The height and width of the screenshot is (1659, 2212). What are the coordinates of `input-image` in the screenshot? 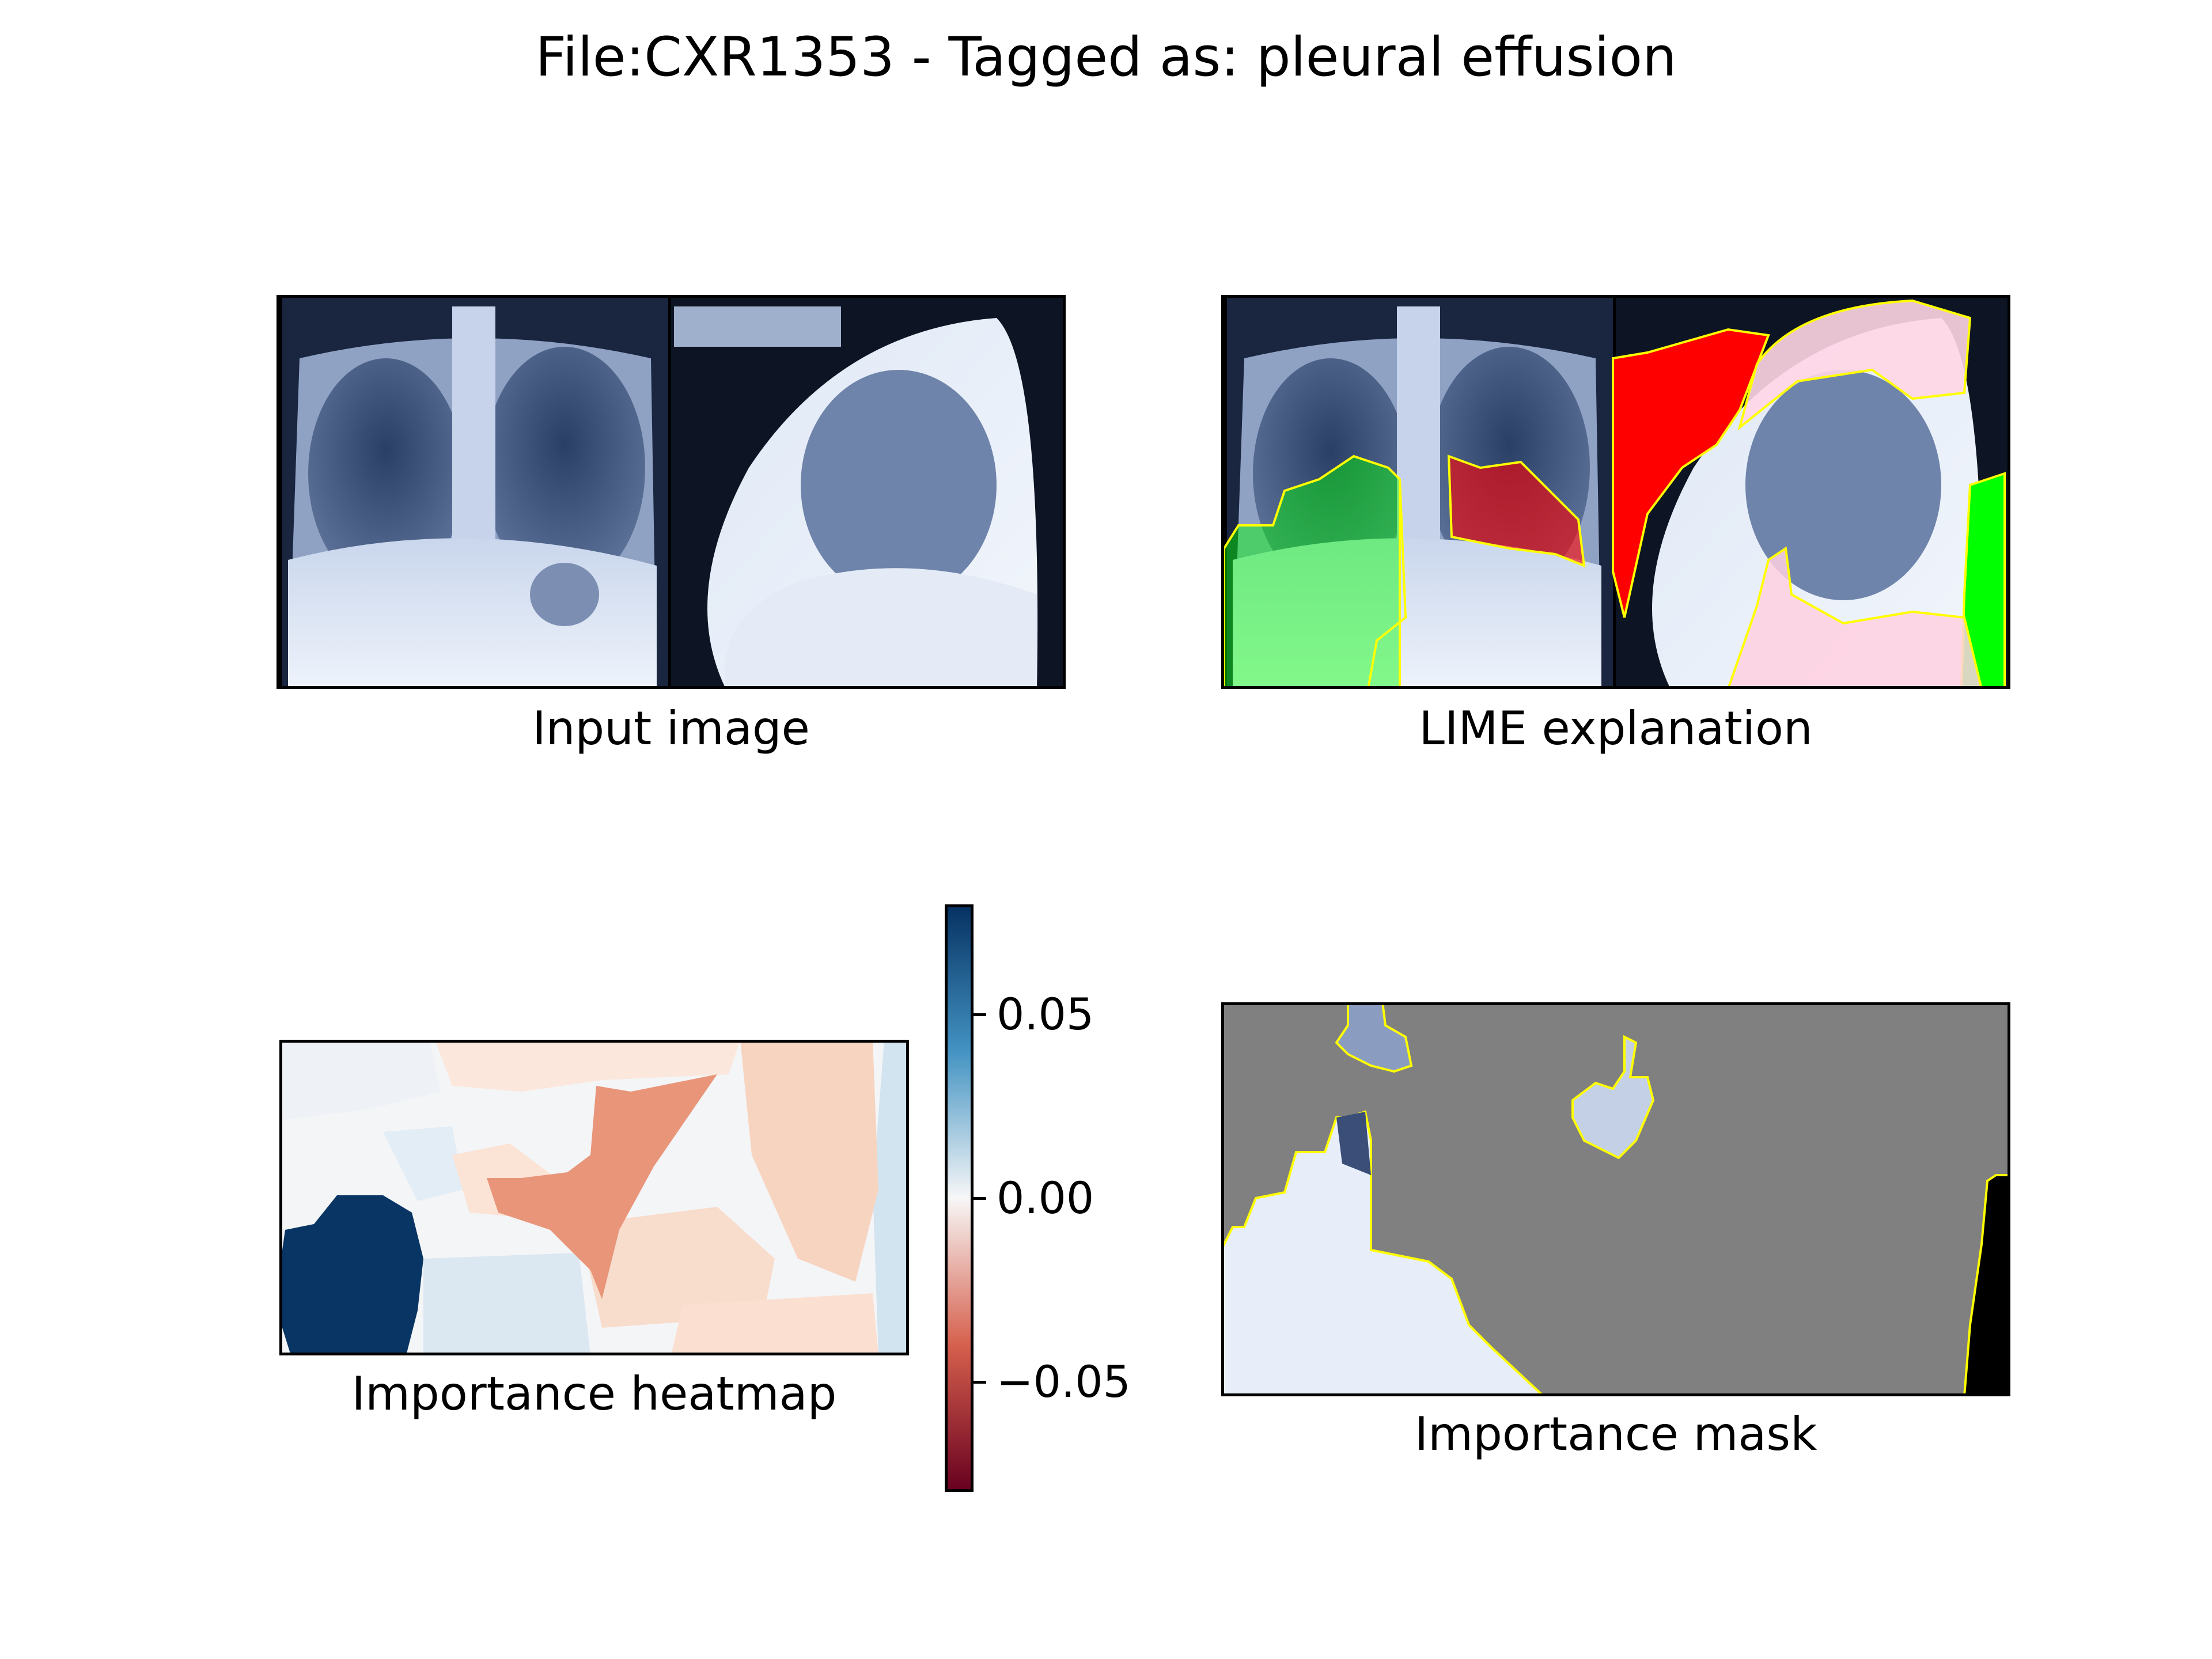 It's located at (671, 492).